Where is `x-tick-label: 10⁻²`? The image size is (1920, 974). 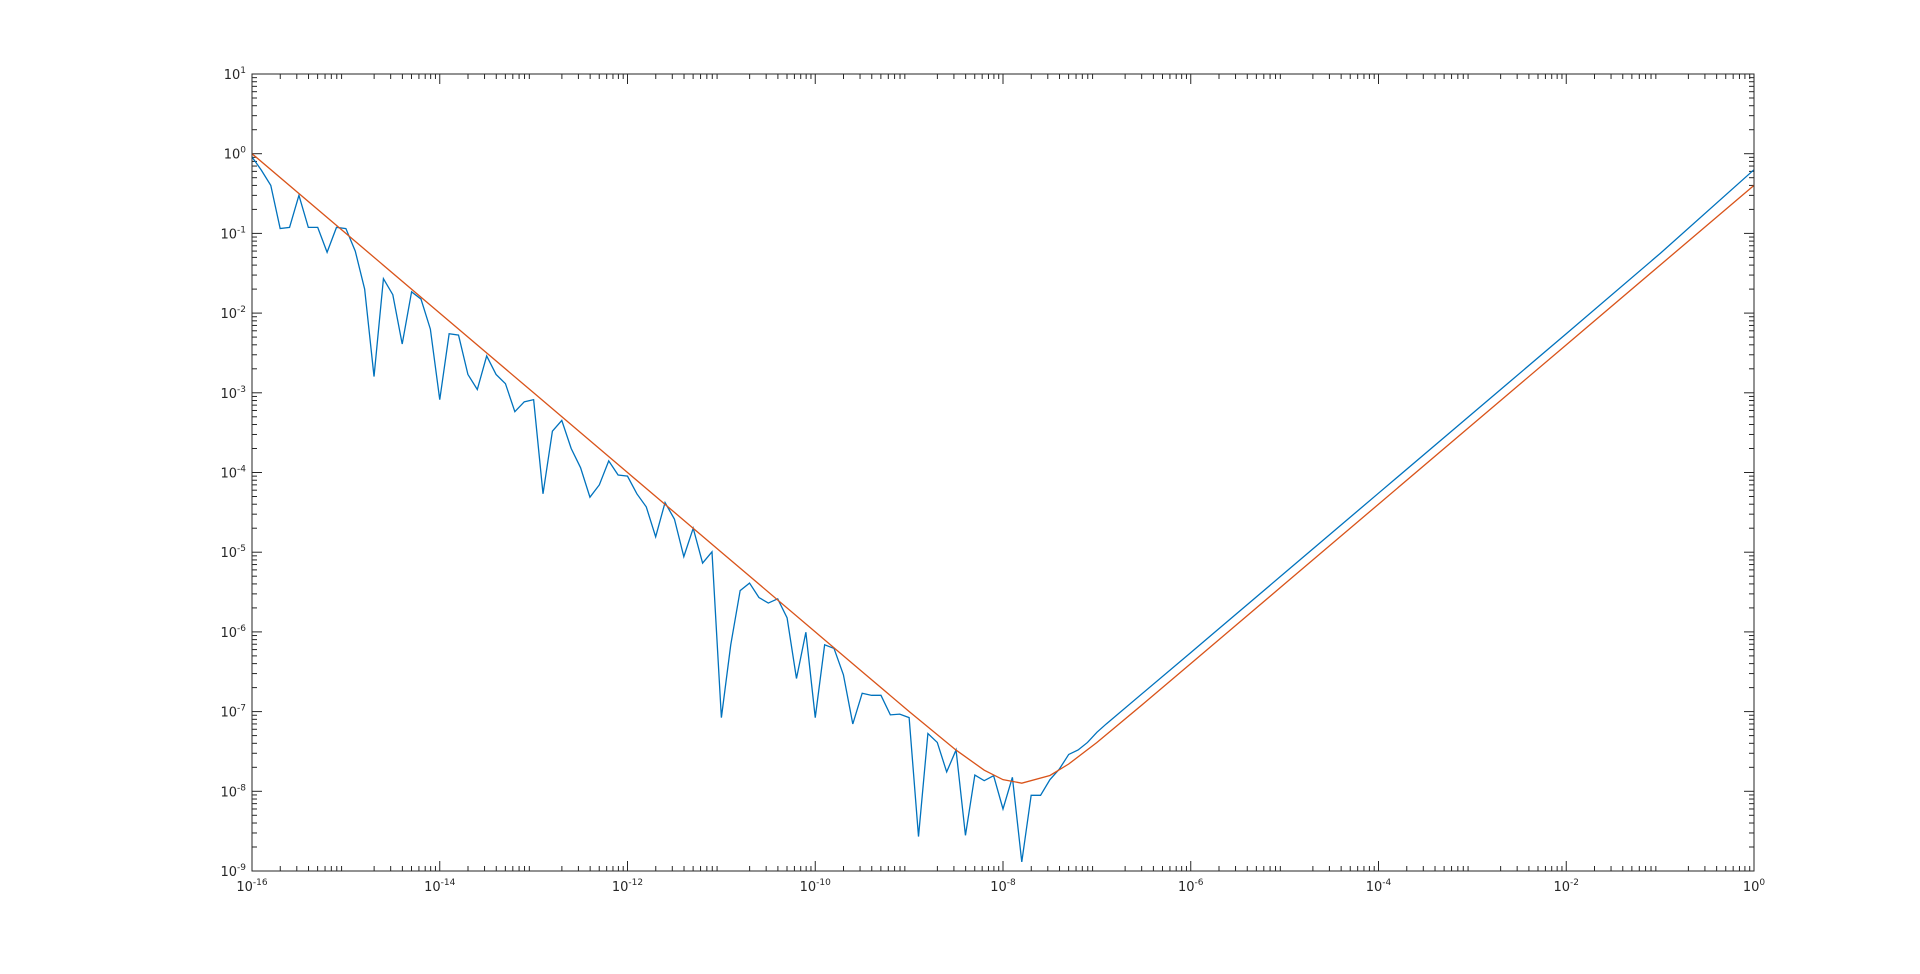 x-tick-label: 10⁻² is located at coordinates (1566, 886).